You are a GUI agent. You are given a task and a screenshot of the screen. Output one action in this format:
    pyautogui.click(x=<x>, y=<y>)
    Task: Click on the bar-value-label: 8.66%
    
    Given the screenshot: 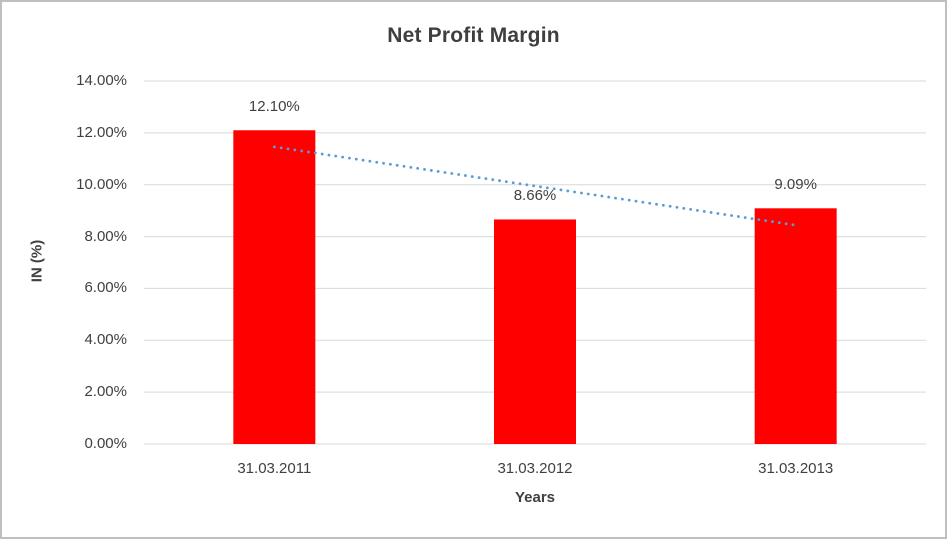 What is the action you would take?
    pyautogui.click(x=535, y=196)
    